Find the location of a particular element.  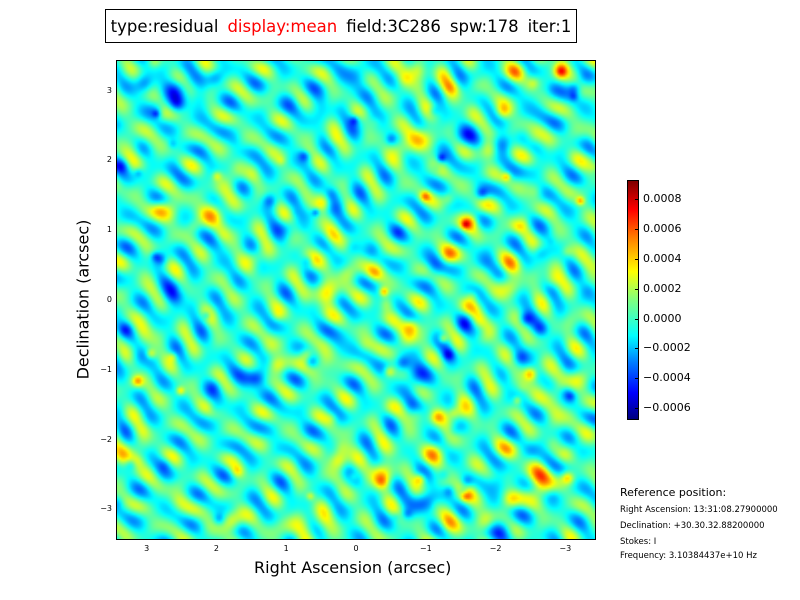

x-tick-label: −1 is located at coordinates (425, 548).